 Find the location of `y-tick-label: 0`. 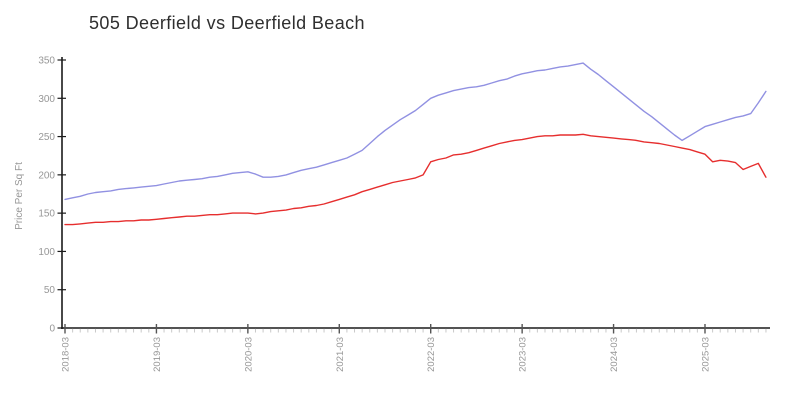

y-tick-label: 0 is located at coordinates (52, 329).